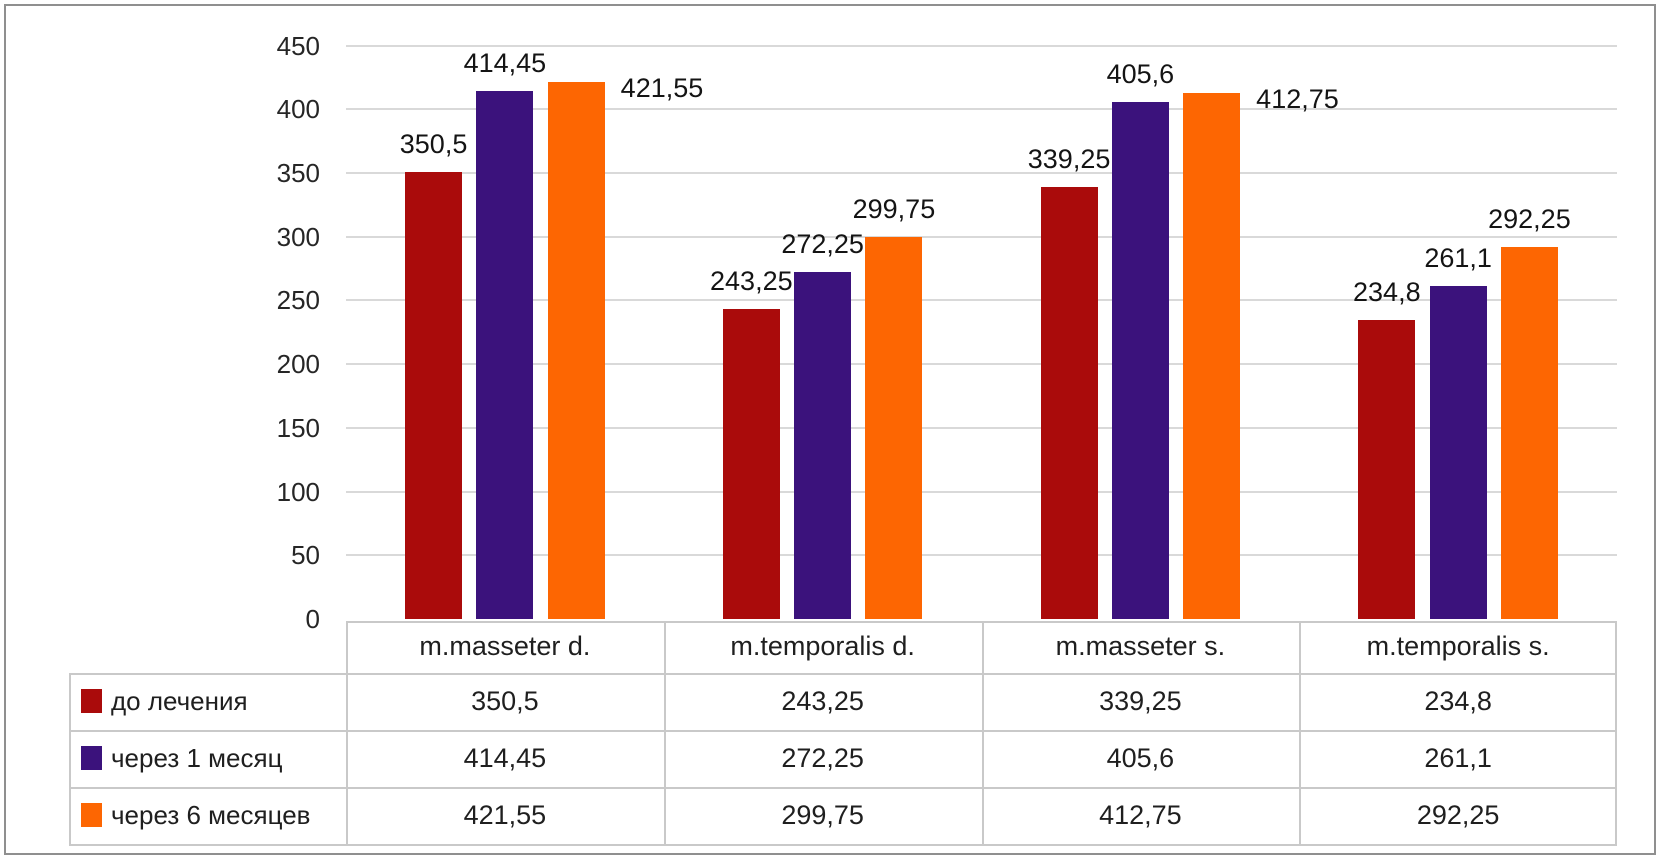 The height and width of the screenshot is (859, 1660). I want to click on table-value-cell: 292,25, so click(1458, 814).